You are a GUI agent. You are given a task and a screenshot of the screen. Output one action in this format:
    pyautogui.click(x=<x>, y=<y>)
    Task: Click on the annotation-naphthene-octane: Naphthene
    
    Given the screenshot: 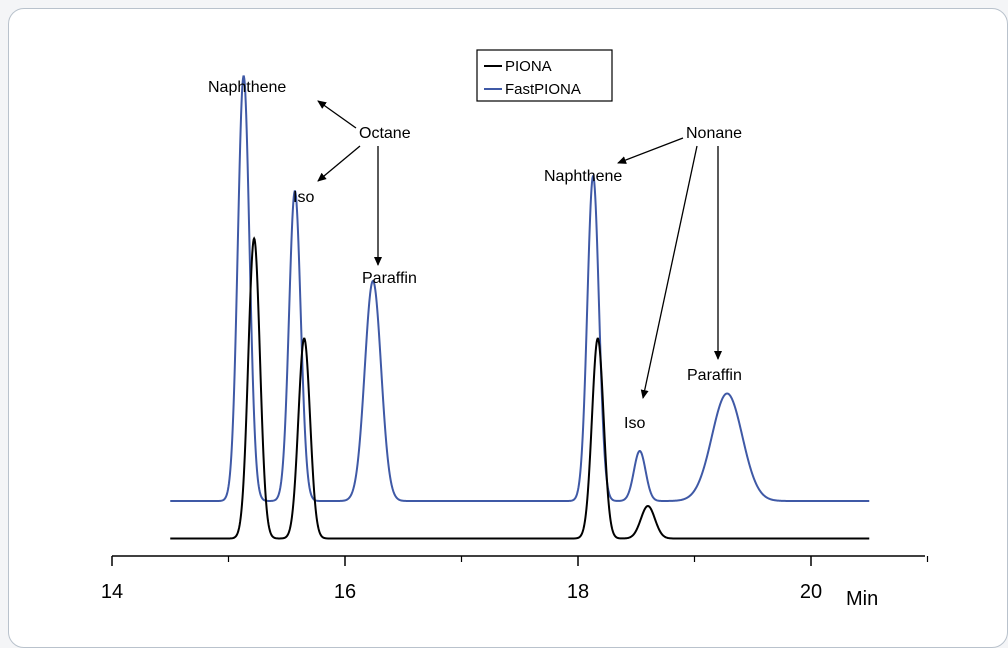 What is the action you would take?
    pyautogui.click(x=247, y=87)
    